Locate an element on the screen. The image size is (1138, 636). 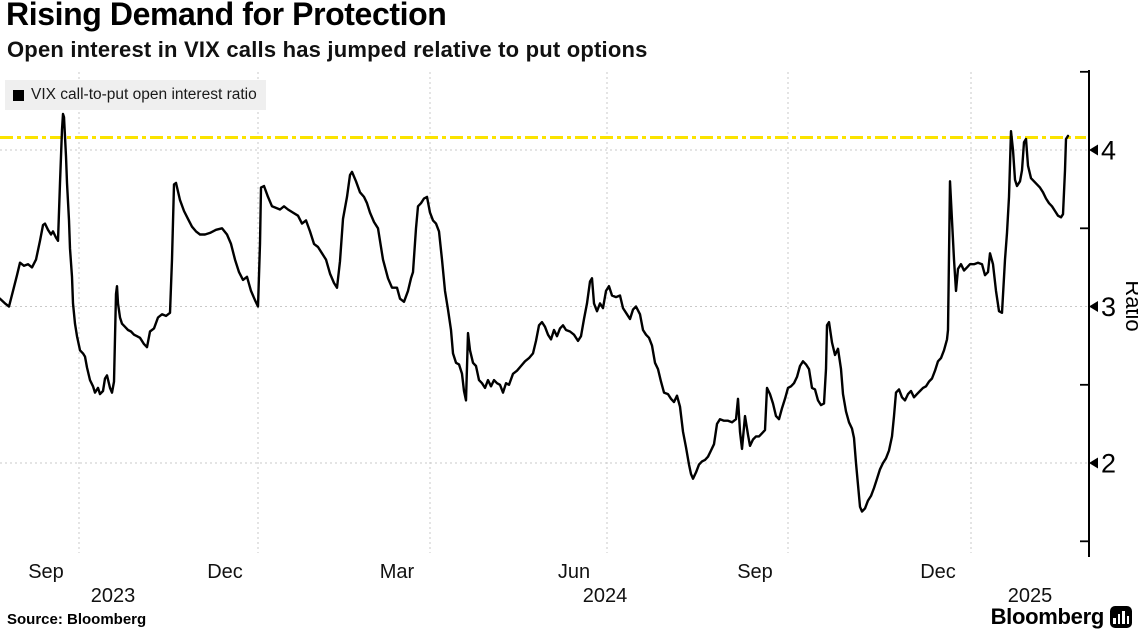
y-axis-title: Ratio is located at coordinates (1129, 305).